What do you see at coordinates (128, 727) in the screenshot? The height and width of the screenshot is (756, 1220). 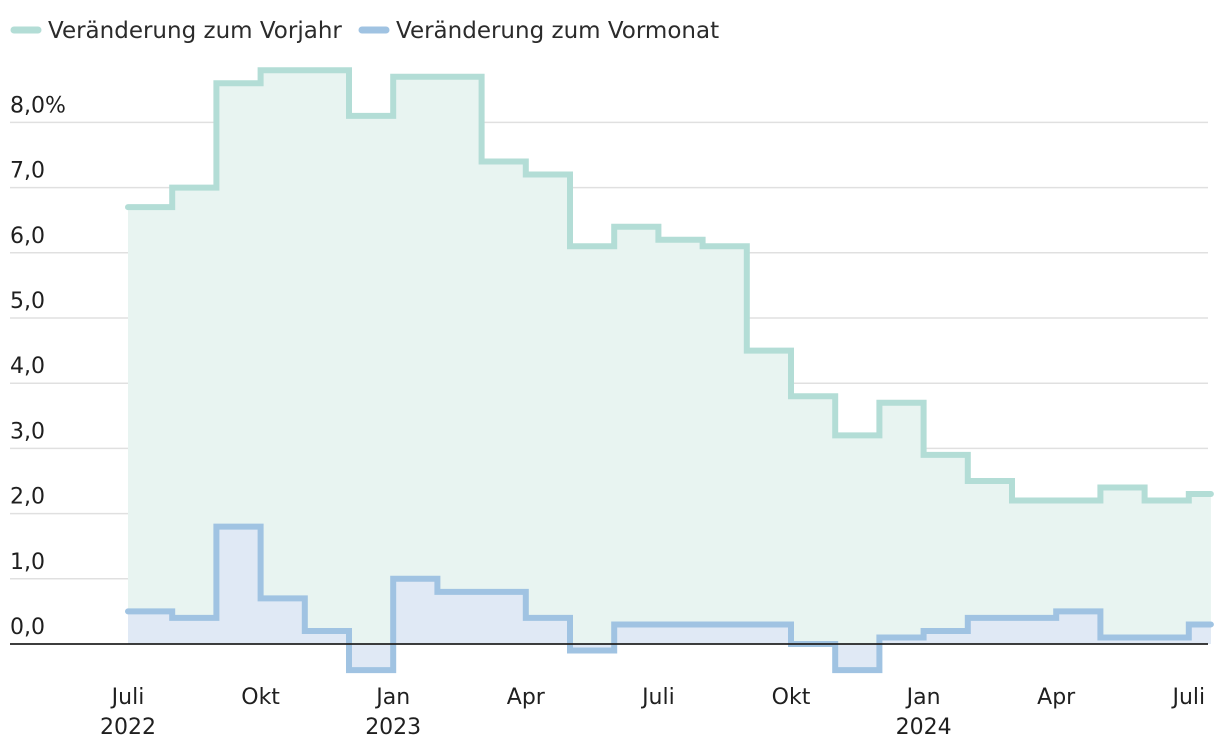 I see `x-tick-year-label: 2022` at bounding box center [128, 727].